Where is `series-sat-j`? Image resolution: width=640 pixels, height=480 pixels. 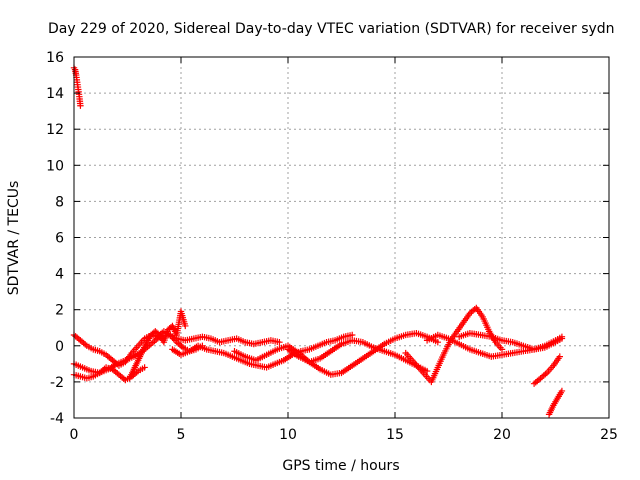
series-sat-j is located at coordinates (511, 341).